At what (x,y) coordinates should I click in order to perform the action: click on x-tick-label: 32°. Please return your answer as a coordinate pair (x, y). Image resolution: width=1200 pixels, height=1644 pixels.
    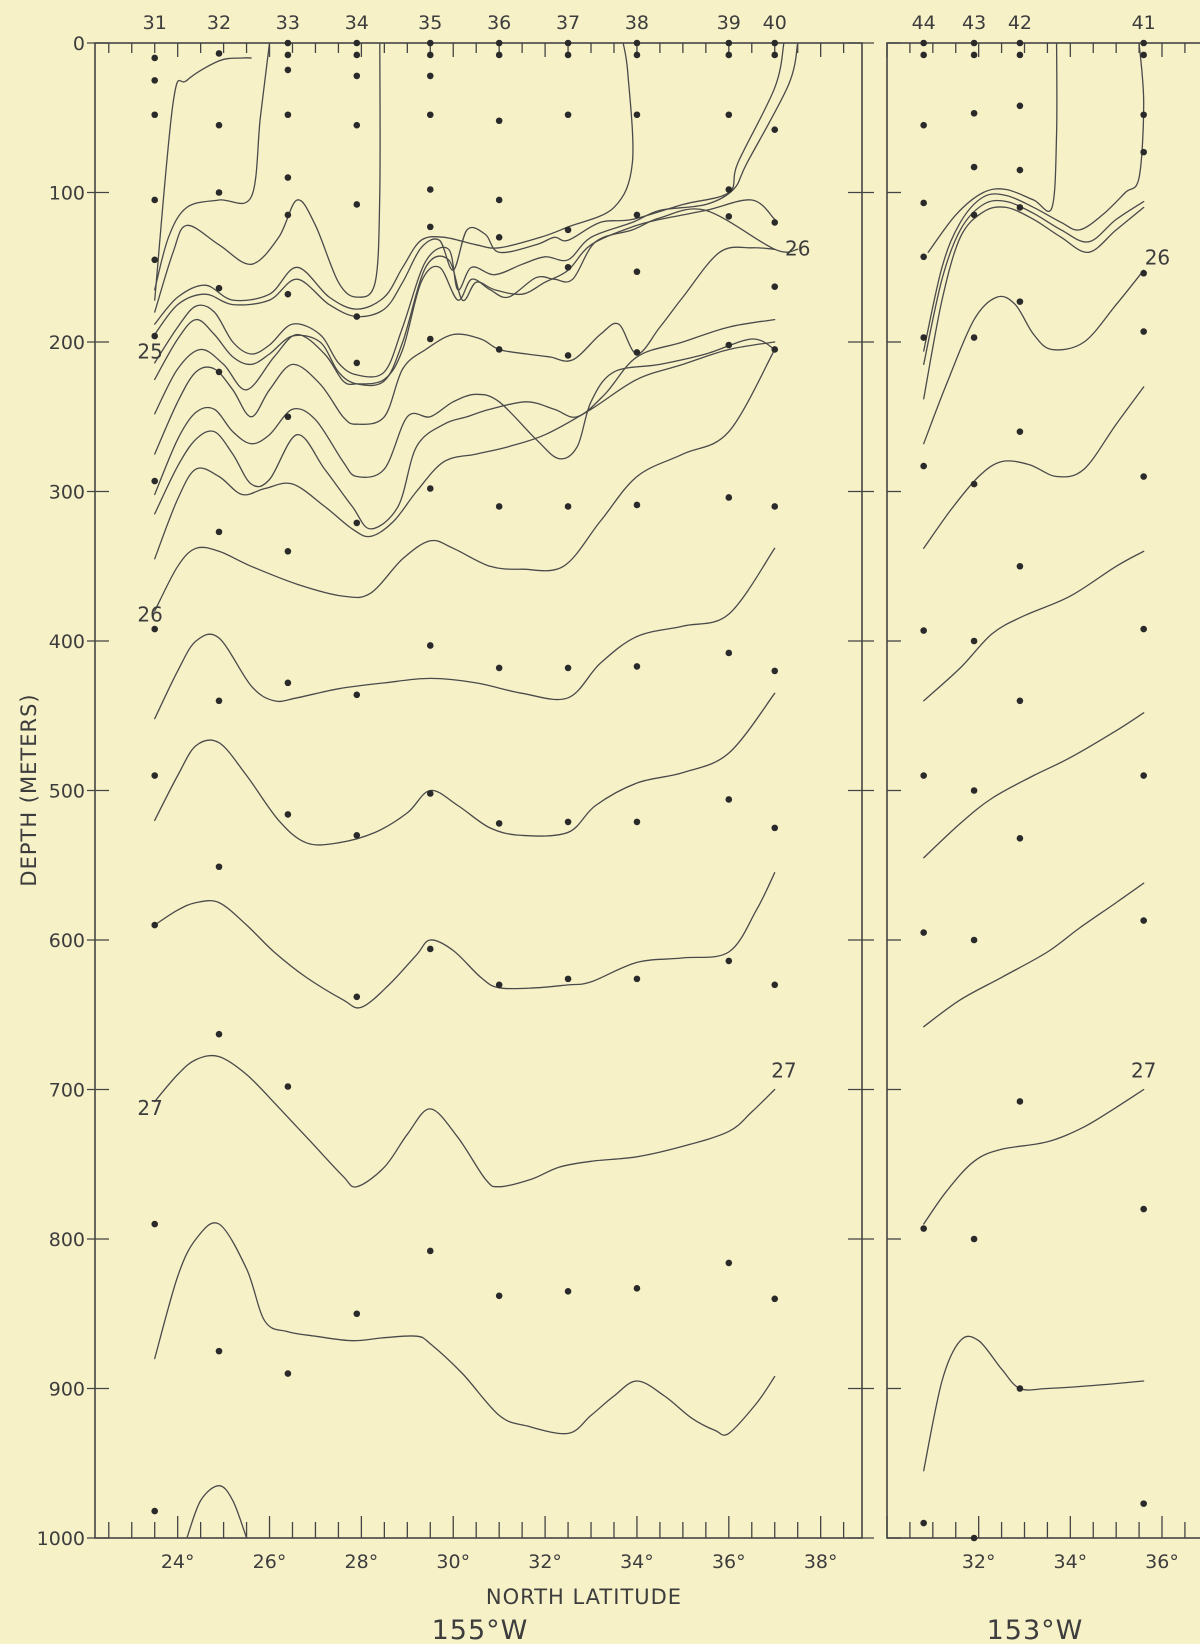
    Looking at the image, I should click on (979, 1562).